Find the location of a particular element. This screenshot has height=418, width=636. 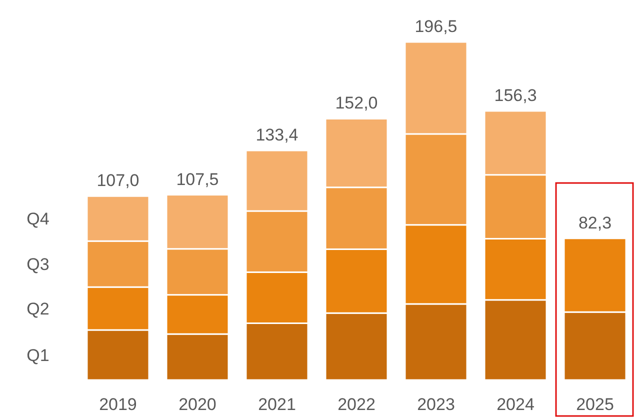

annotation: 107,5 is located at coordinates (197, 179).